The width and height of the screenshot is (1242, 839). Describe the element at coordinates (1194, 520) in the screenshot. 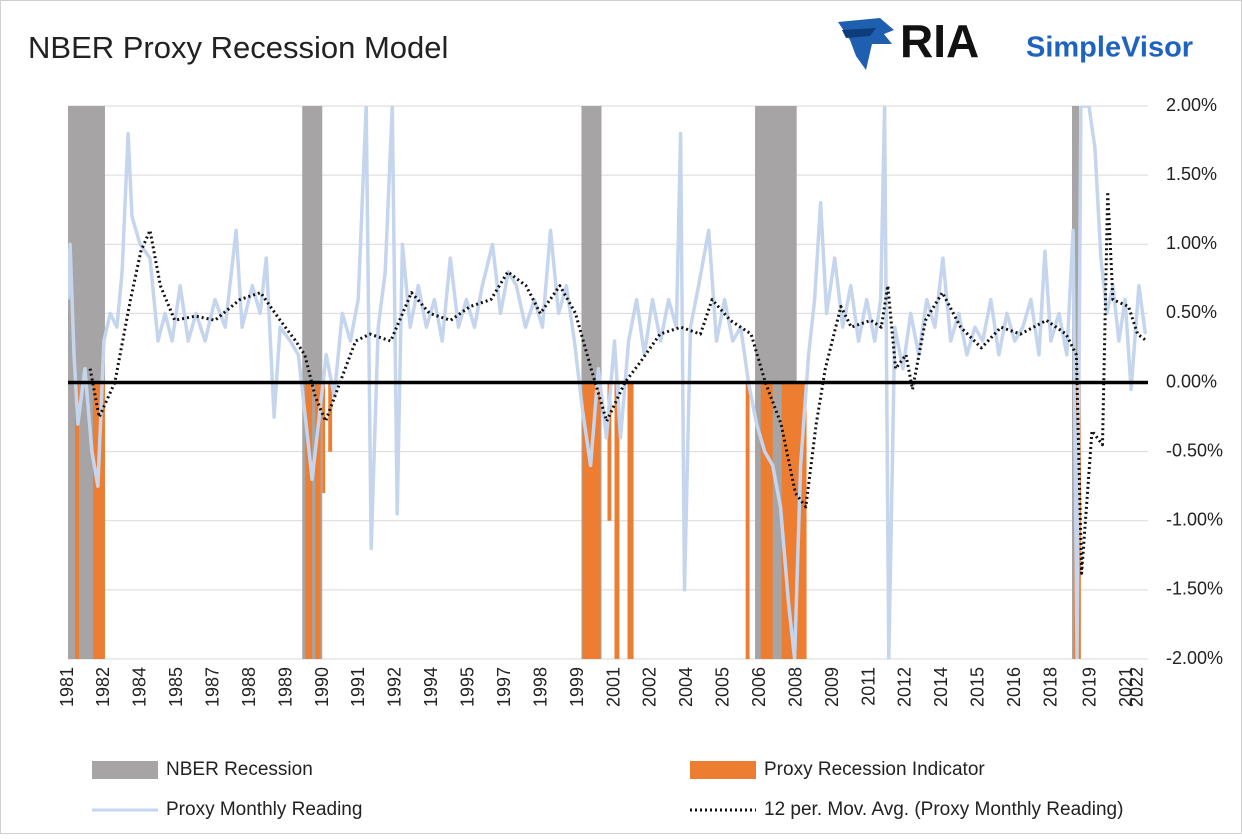

I see `y-tick-label: -1.00%` at that location.